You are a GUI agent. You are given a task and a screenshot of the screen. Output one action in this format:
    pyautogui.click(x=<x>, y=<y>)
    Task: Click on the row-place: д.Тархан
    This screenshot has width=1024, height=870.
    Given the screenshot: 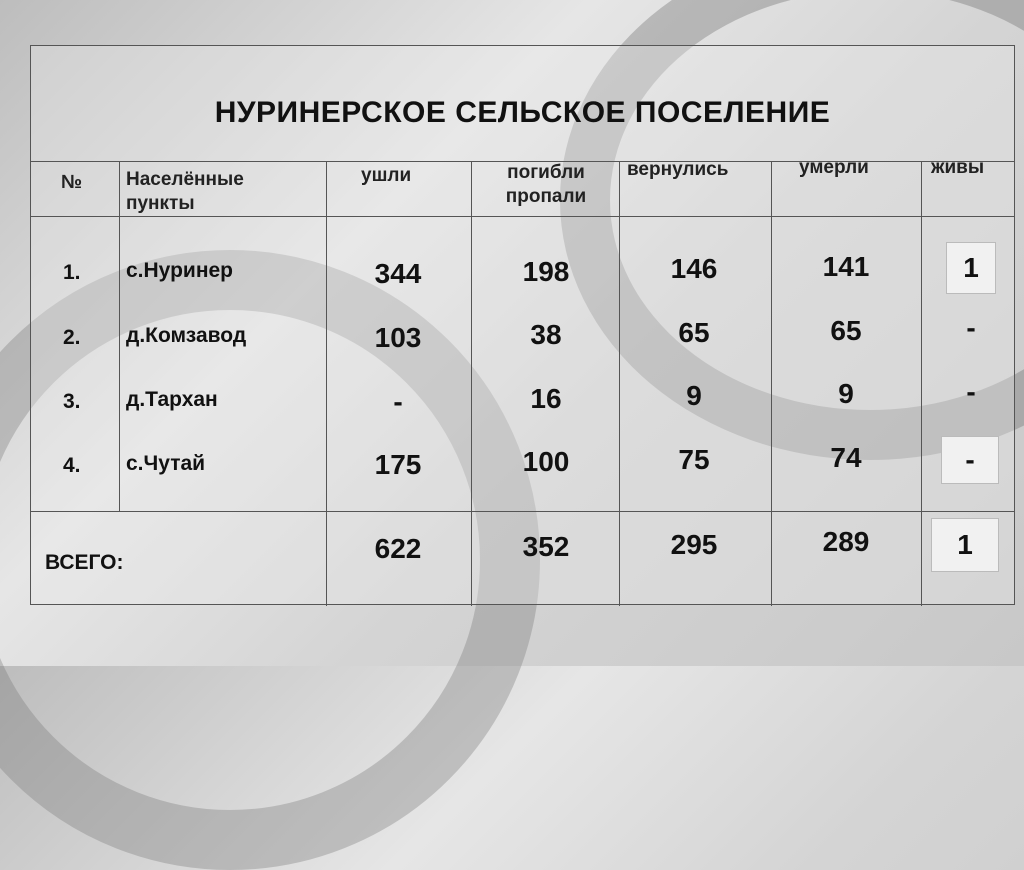 What is the action you would take?
    pyautogui.click(x=172, y=399)
    